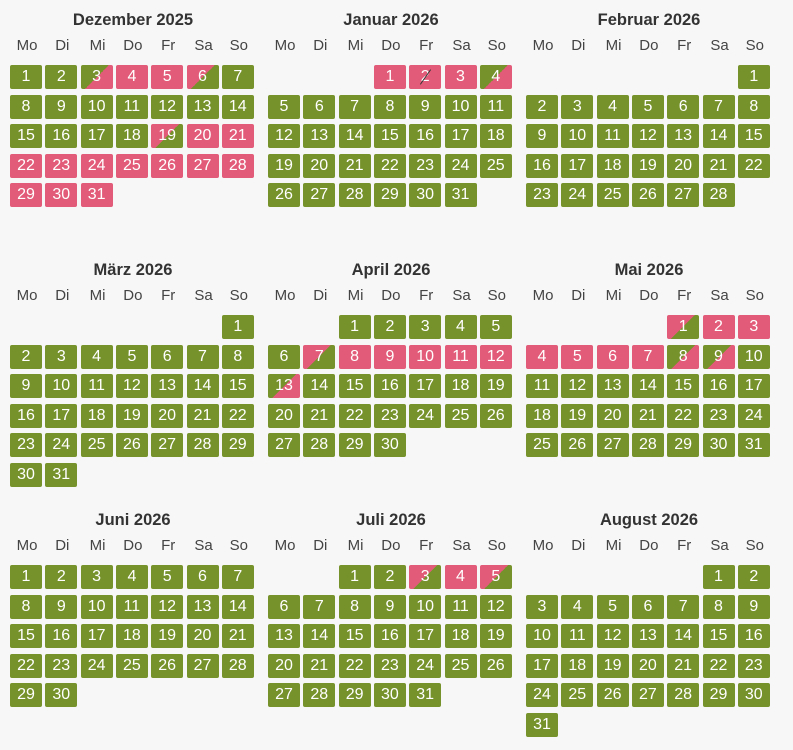  I want to click on day-cell-checkout-day: 5, so click(495, 577).